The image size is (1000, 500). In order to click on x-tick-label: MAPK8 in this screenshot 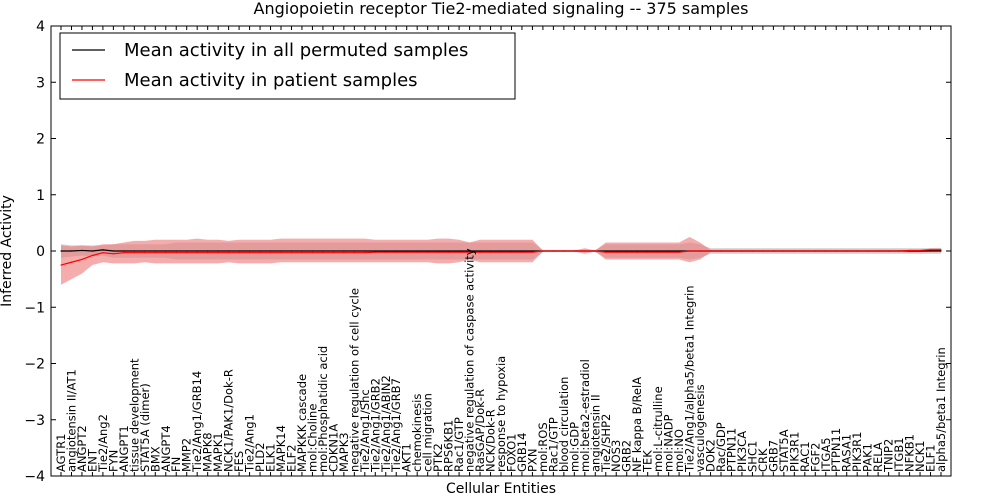, I will do `click(208, 452)`.